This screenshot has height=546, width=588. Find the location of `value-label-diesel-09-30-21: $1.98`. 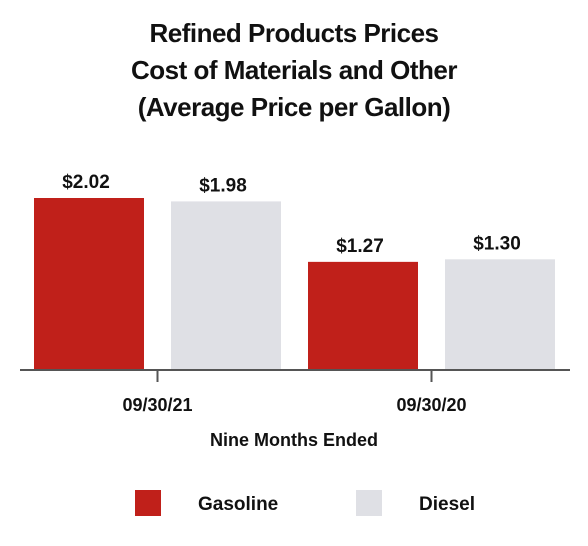

value-label-diesel-09-30-21: $1.98 is located at coordinates (223, 185).